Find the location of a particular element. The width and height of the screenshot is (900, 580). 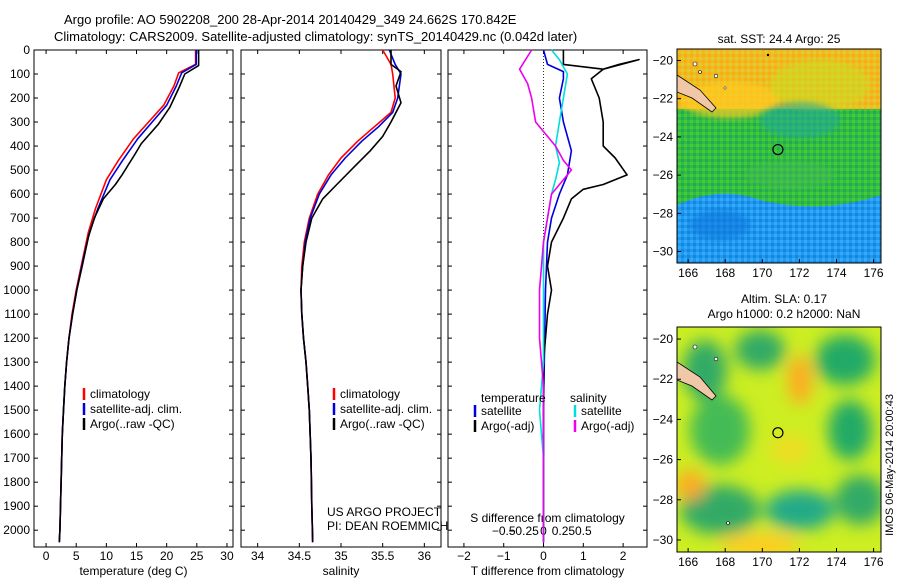

x-axis-label: T difference from climatology is located at coordinates (548, 571).